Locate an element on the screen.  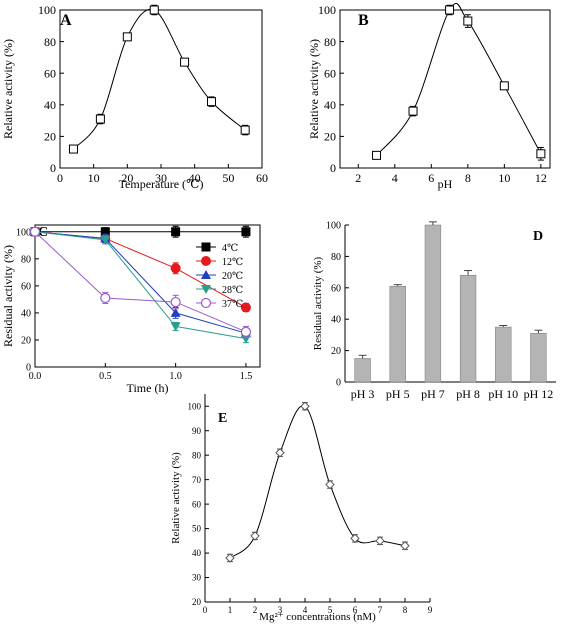
x-tick-label: 8 is located at coordinates (405, 610).